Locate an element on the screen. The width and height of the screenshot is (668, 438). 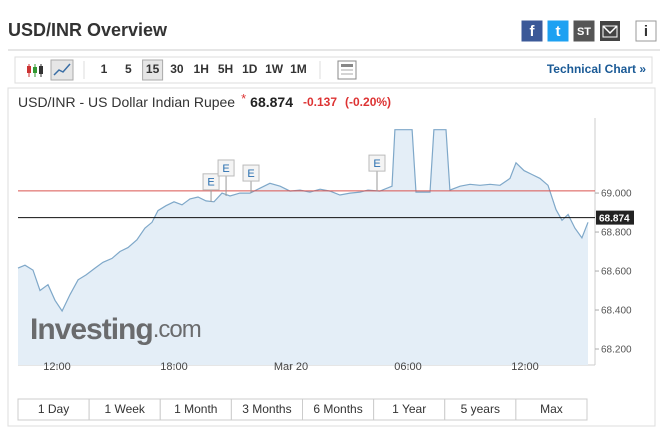
range-label: 1 Day is located at coordinates (53, 409).